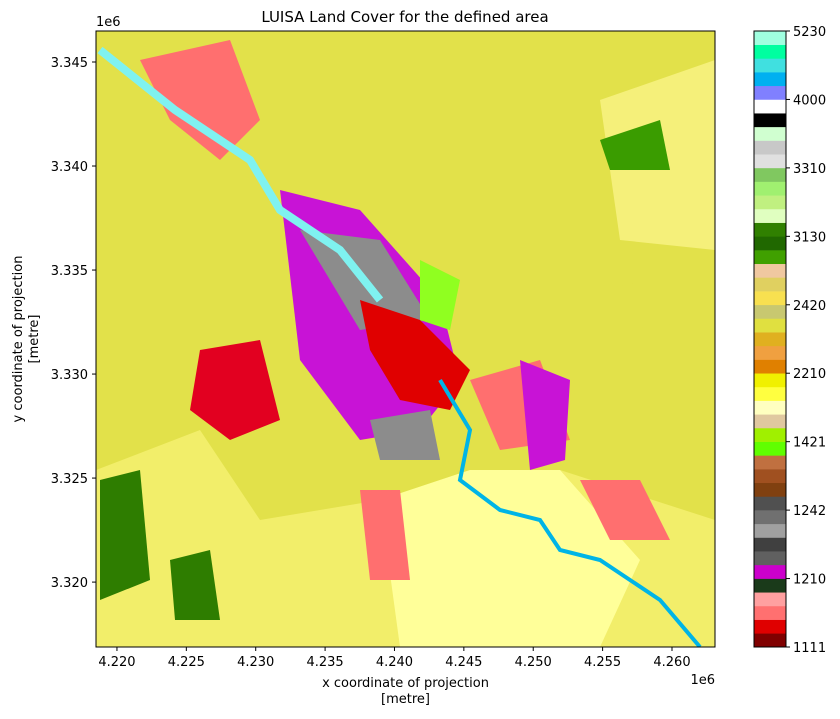 This screenshot has height=719, width=840. I want to click on x-axis-label: x coordinate of projection [metre], so click(405, 691).